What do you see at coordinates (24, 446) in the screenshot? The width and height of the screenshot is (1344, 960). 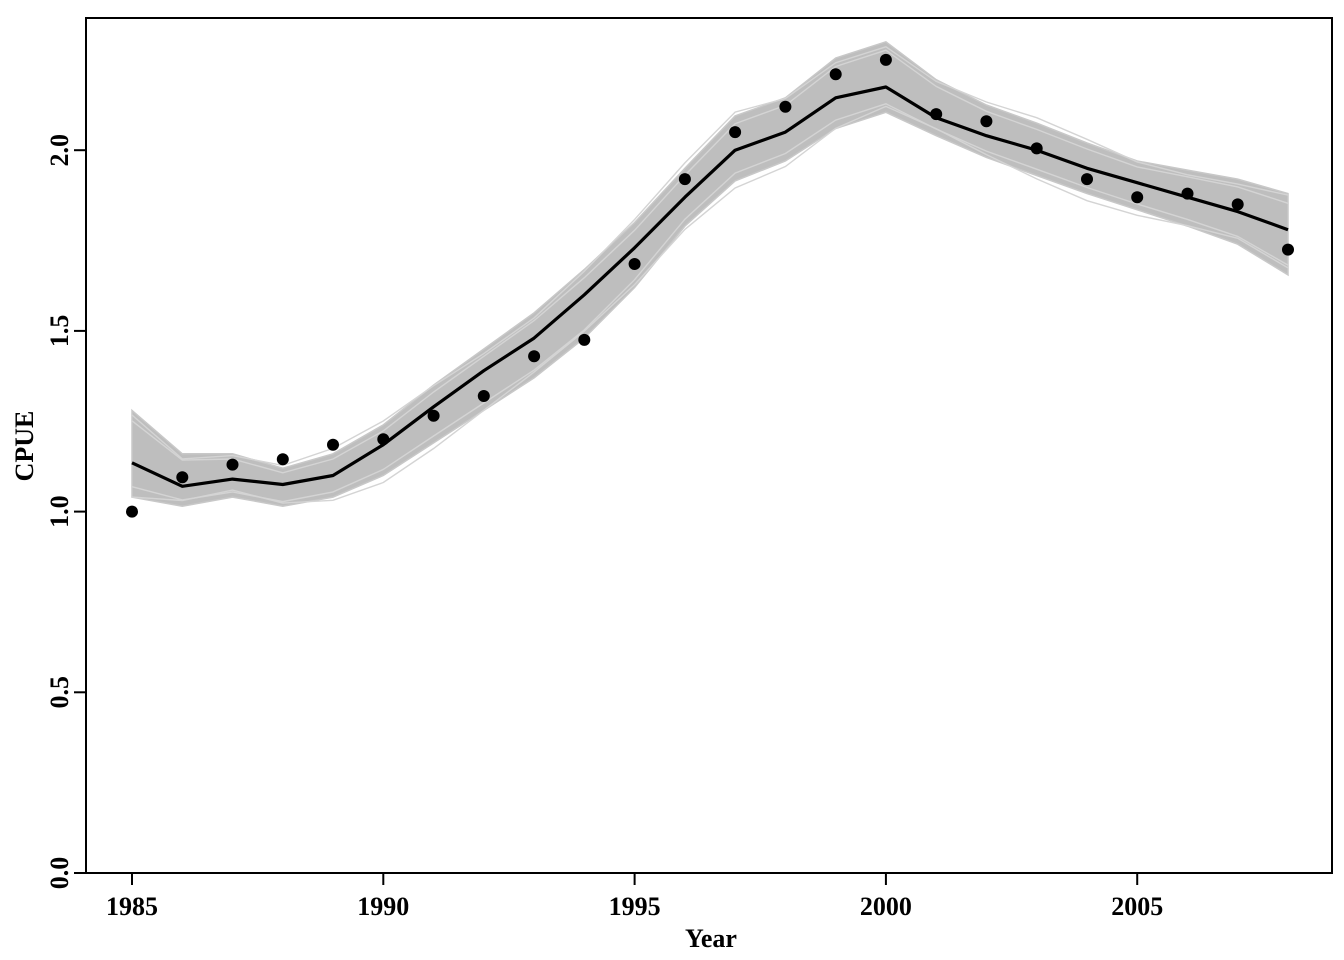 I see `y-axis-title: CPUE` at bounding box center [24, 446].